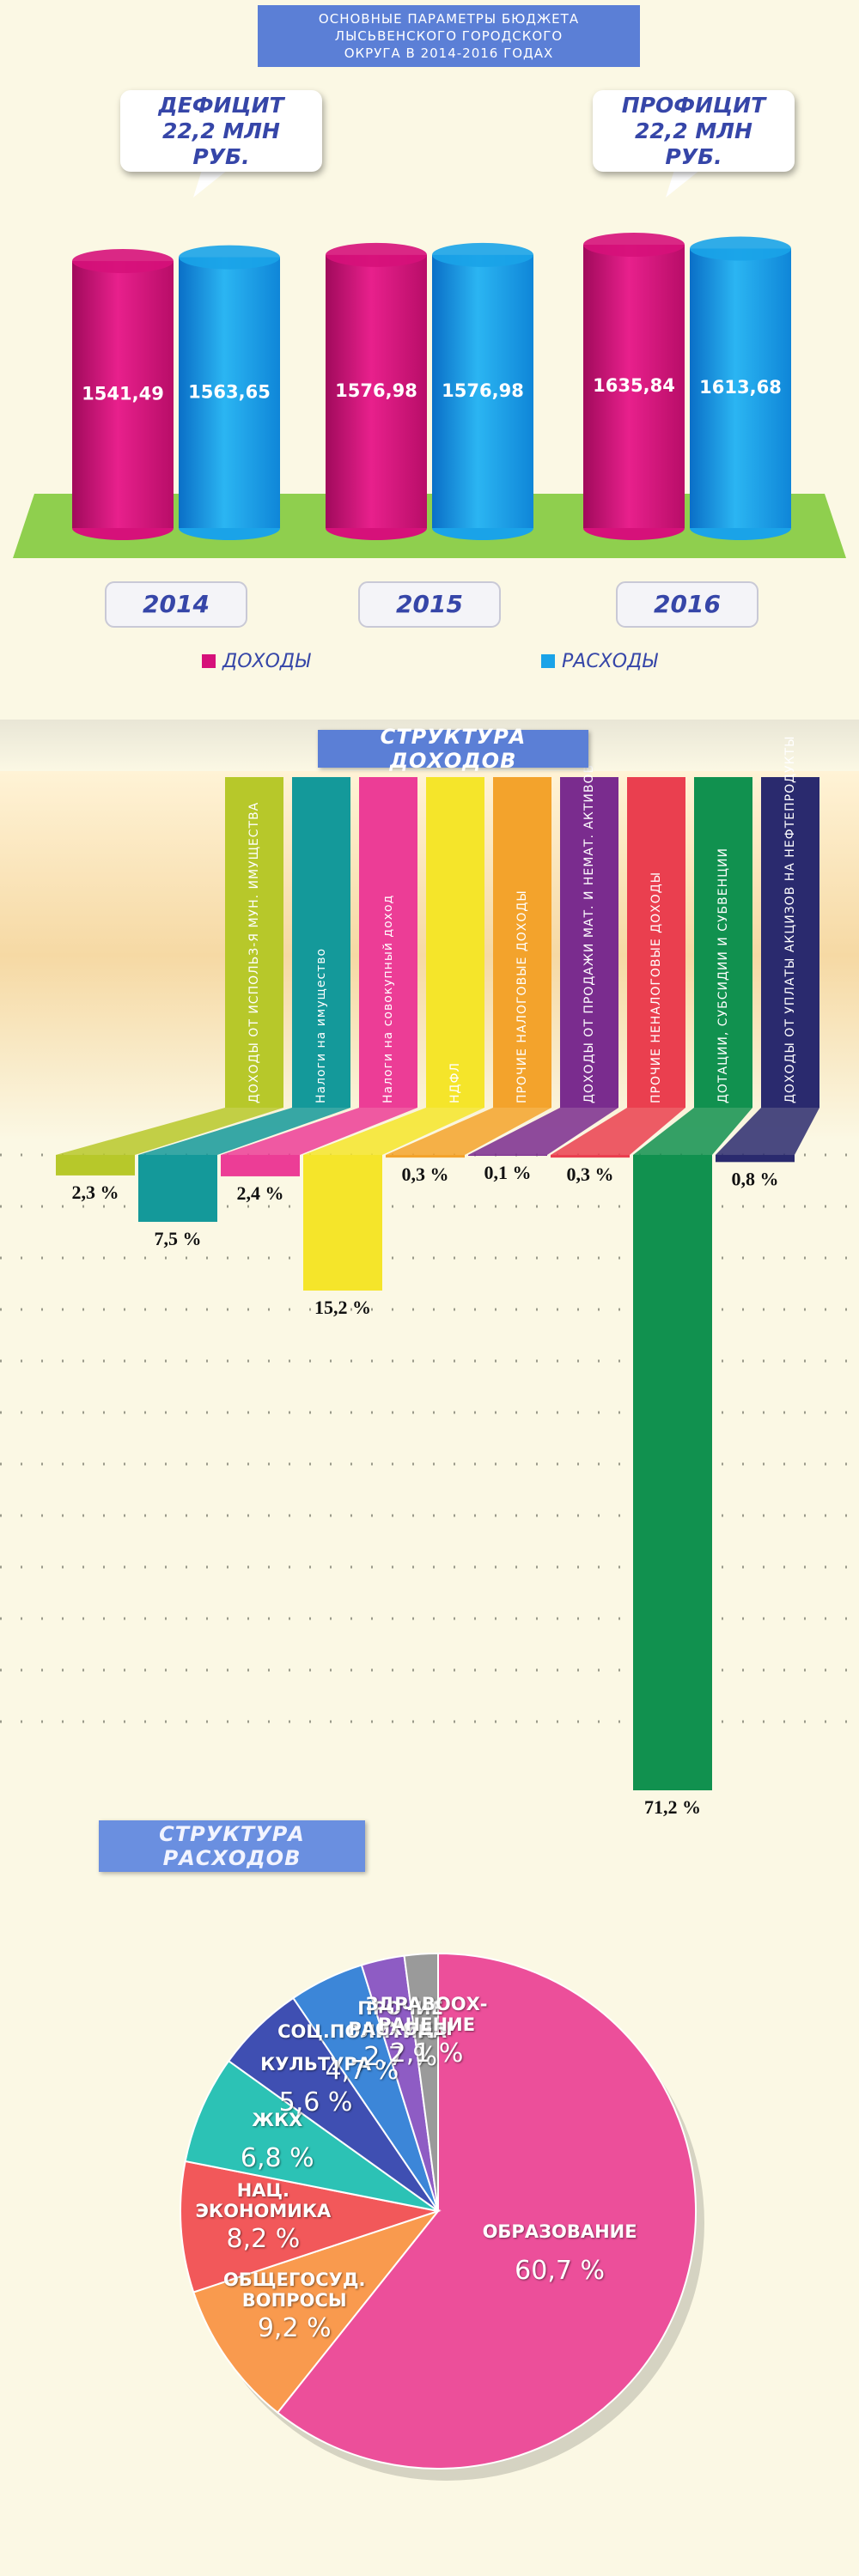 The width and height of the screenshot is (859, 2576). I want to click on category-label: Налоги на имущество, so click(321, 1025).